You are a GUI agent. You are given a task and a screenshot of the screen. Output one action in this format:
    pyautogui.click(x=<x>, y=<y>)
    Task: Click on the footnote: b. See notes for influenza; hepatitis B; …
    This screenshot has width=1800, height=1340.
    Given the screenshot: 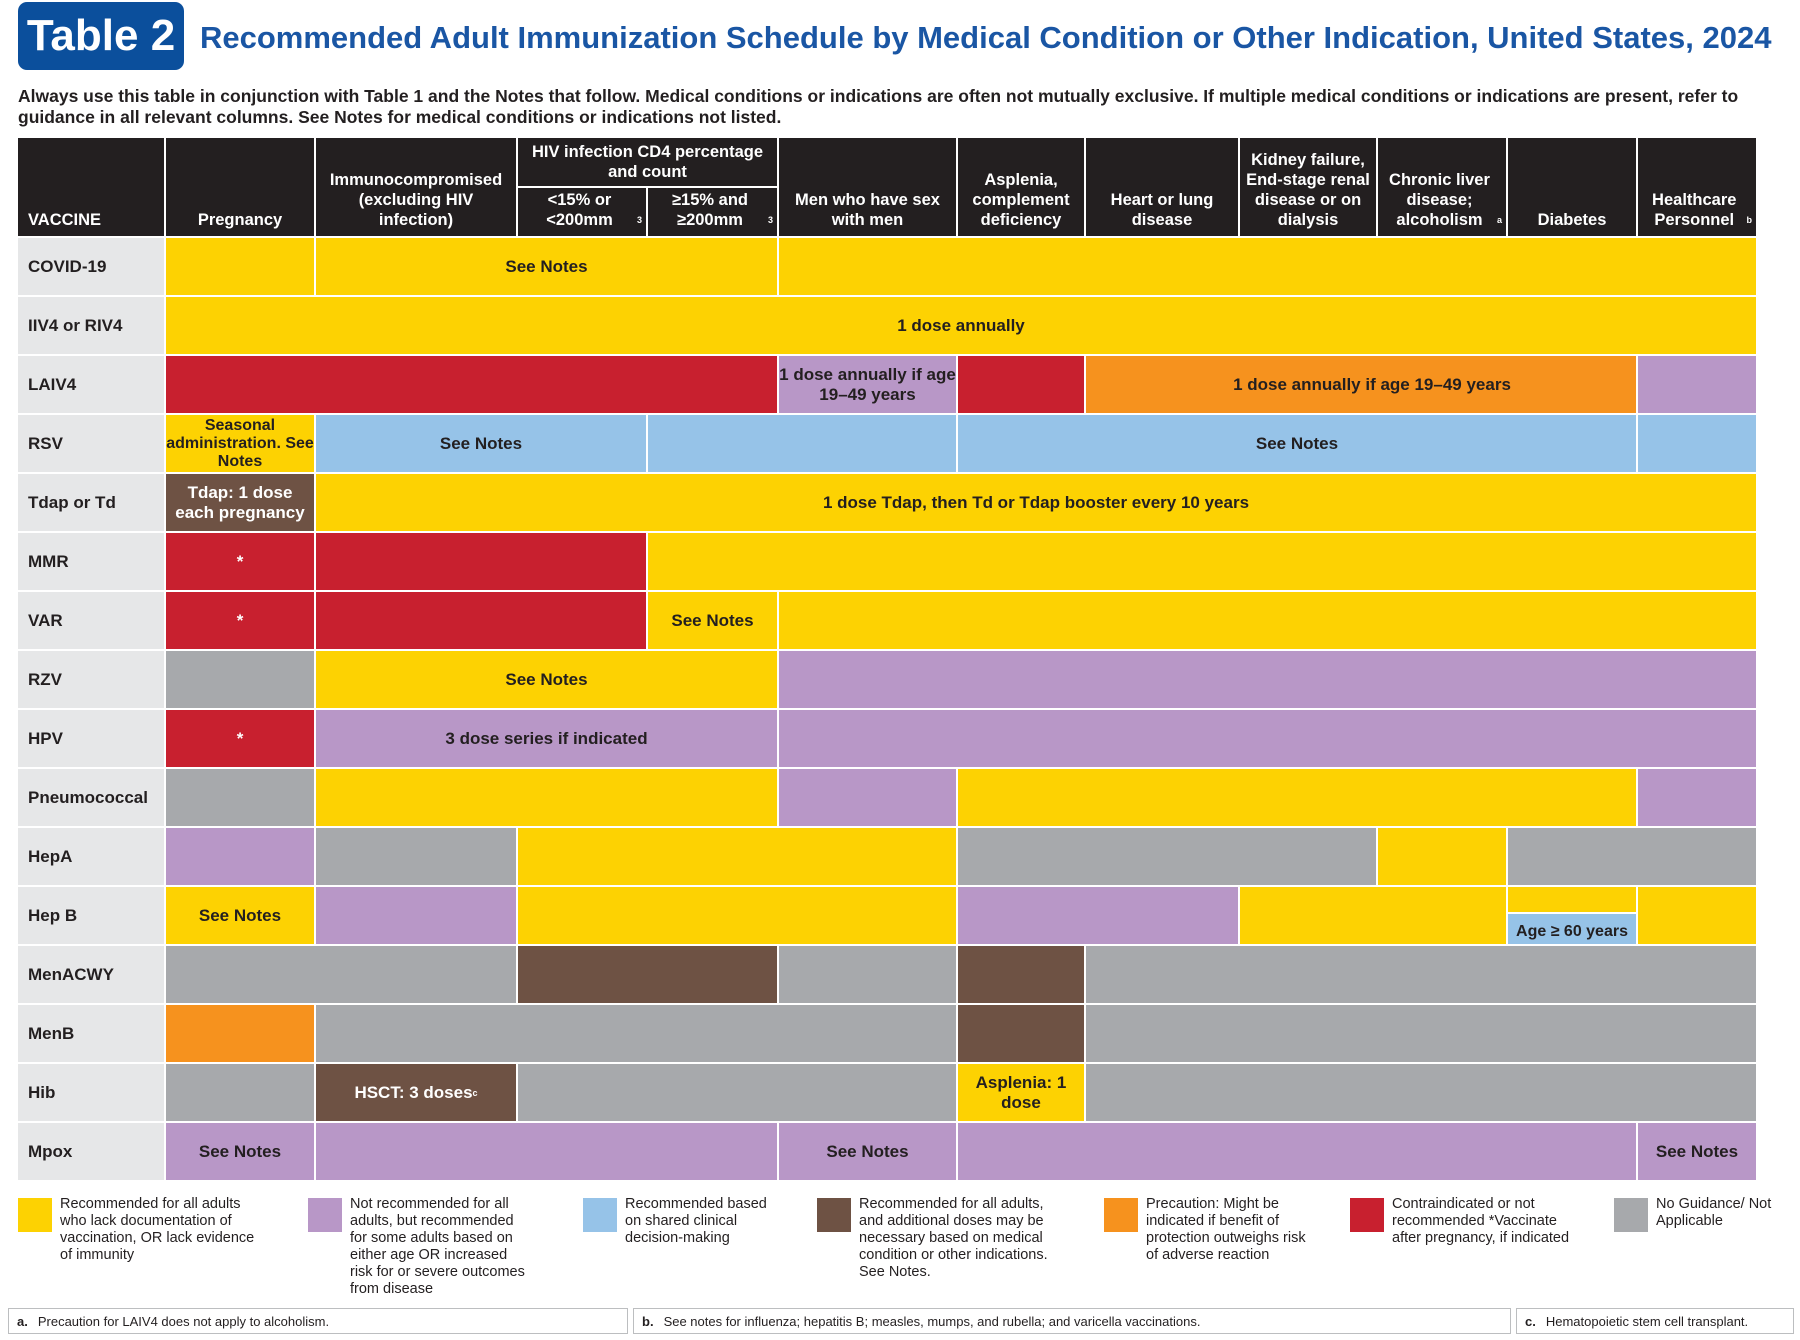 What is the action you would take?
    pyautogui.click(x=1072, y=1321)
    